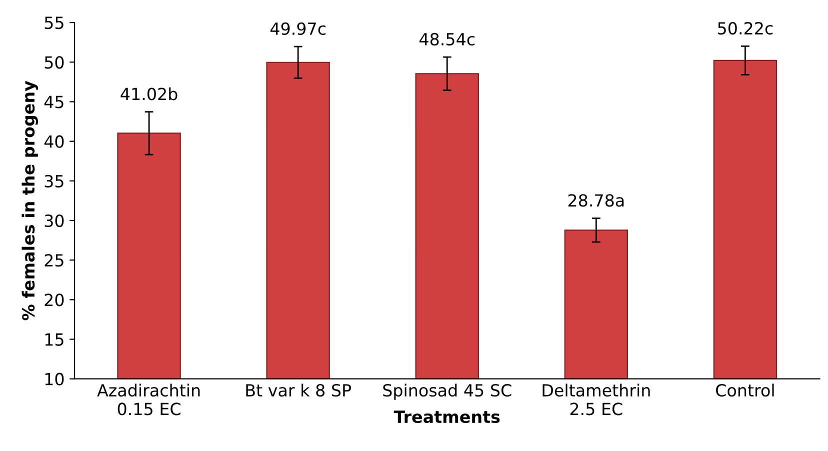  What do you see at coordinates (54, 221) in the screenshot?
I see `y-tick-label: 30` at bounding box center [54, 221].